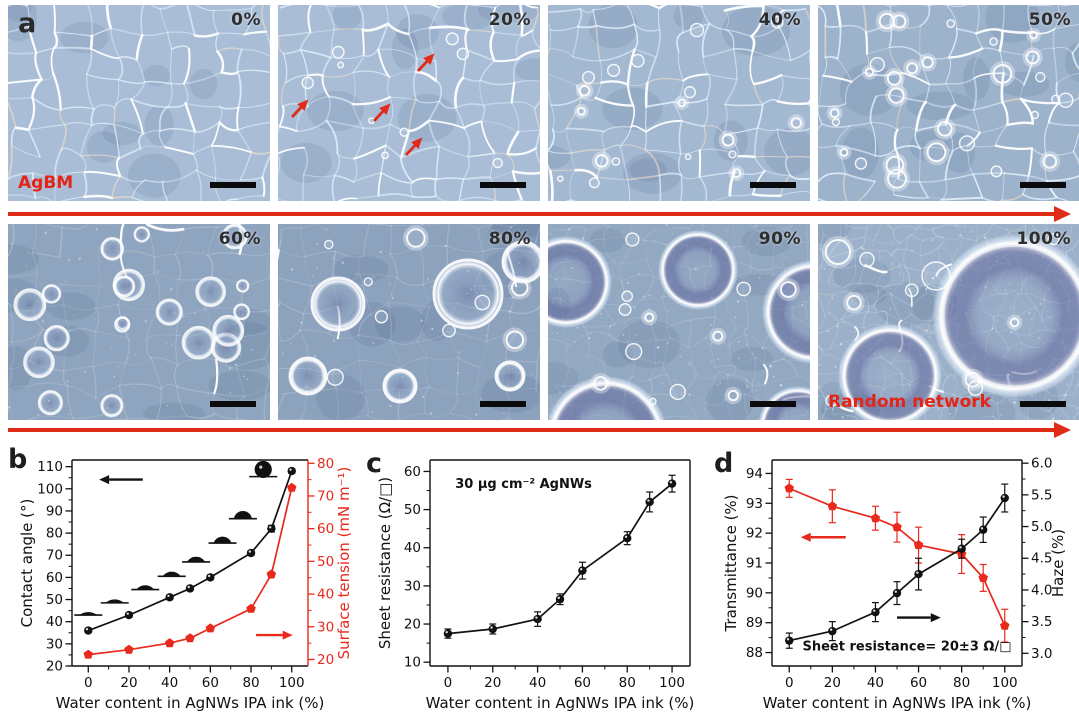 This screenshot has height=725, width=1079. Describe the element at coordinates (897, 566) in the screenshot. I see `series-haze` at that location.